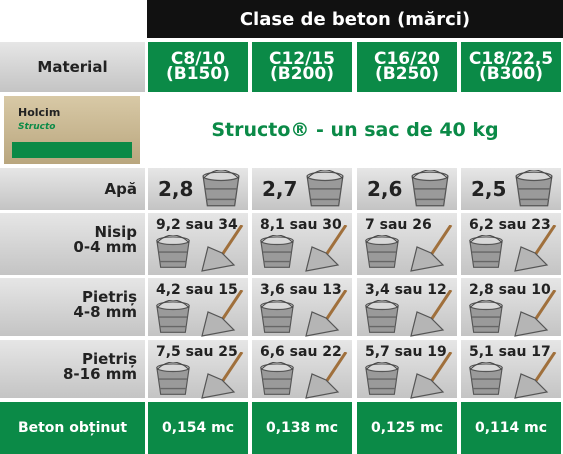 The image size is (563, 454). What do you see at coordinates (407, 189) in the screenshot?
I see `value-cell: 2,6` at bounding box center [407, 189].